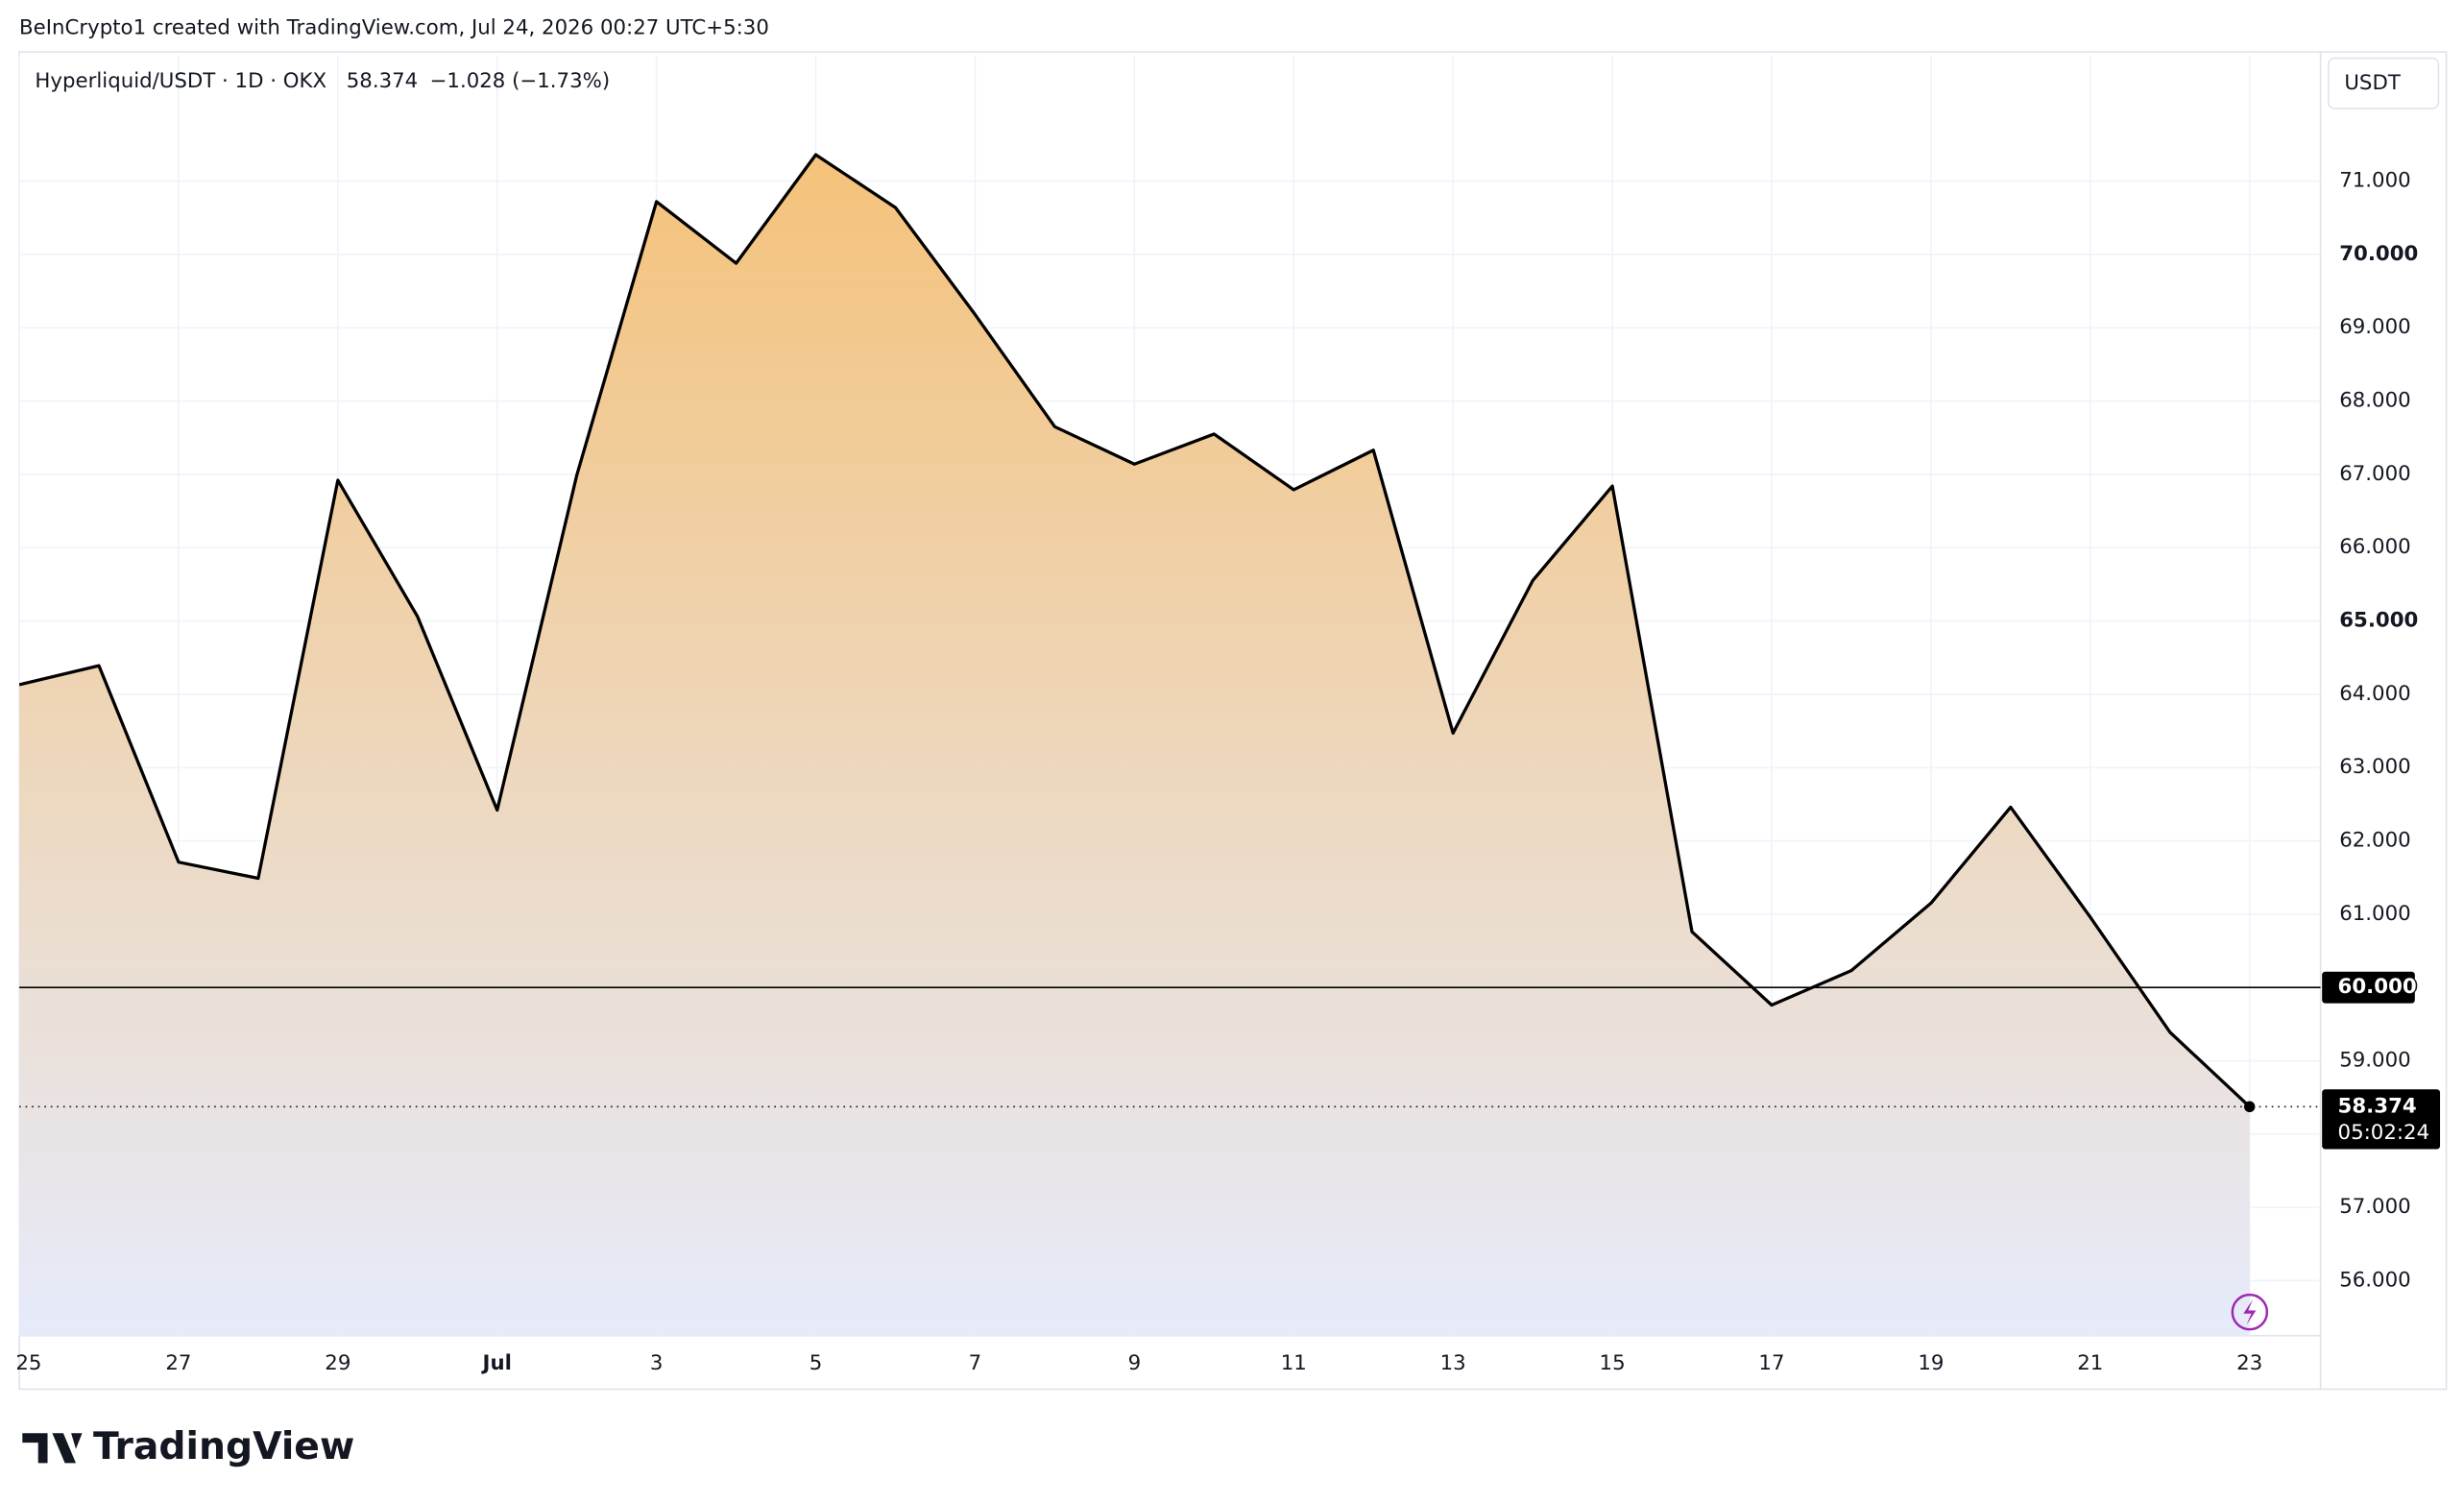 The height and width of the screenshot is (1504, 2464). What do you see at coordinates (2374, 1207) in the screenshot?
I see `y-tick-label: 57.000` at bounding box center [2374, 1207].